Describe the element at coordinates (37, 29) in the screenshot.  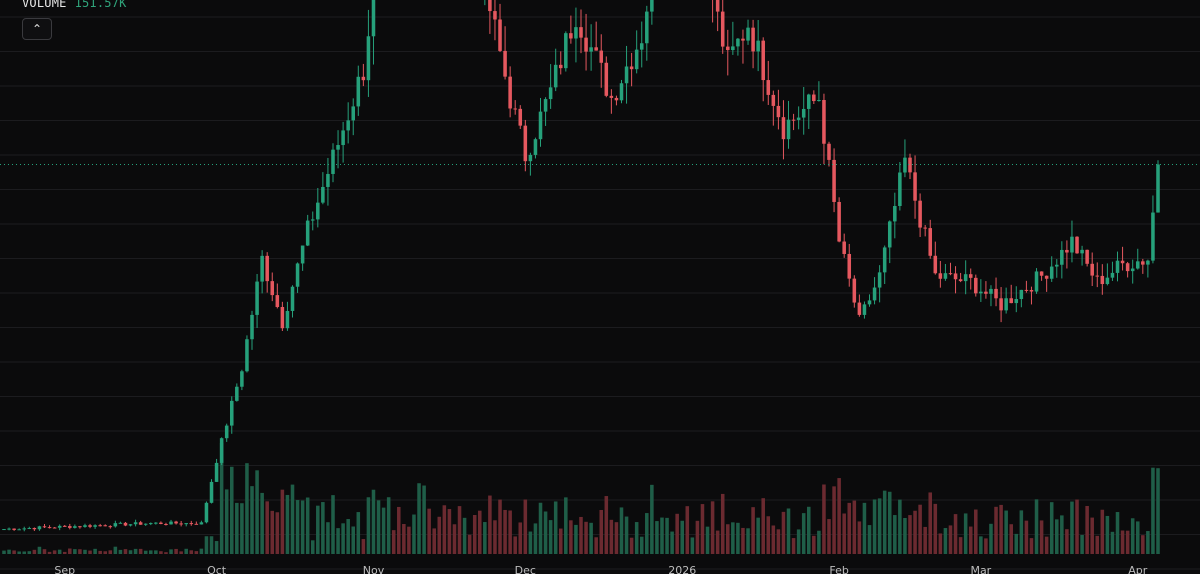
I see `collapse-button: ⌃` at that location.